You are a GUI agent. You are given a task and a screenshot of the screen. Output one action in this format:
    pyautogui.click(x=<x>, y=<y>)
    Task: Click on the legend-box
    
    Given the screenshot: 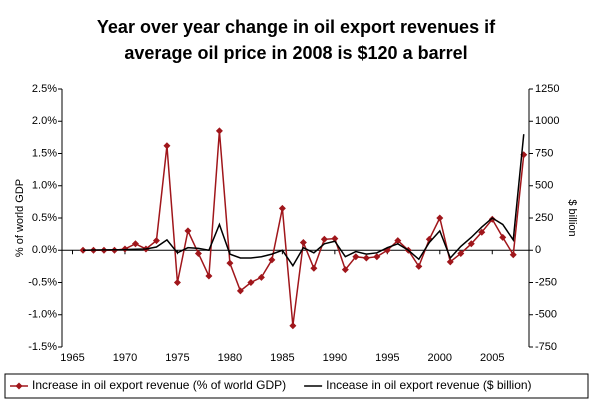 What is the action you would take?
    pyautogui.click(x=296, y=386)
    